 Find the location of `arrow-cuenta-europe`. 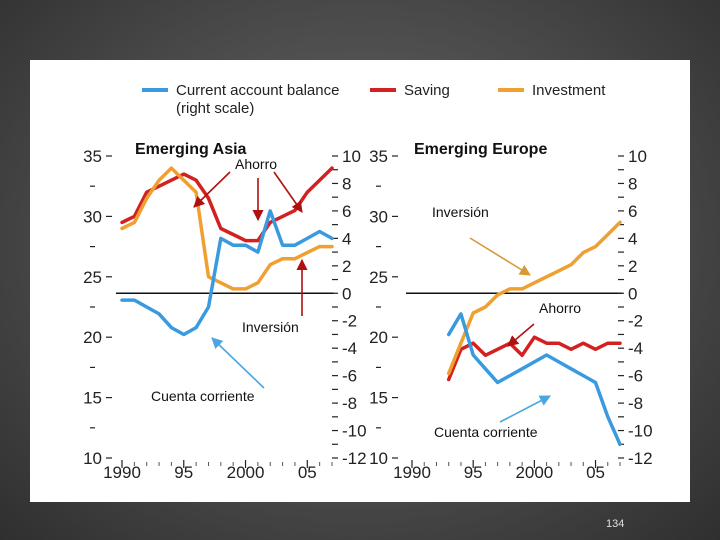

arrow-cuenta-europe is located at coordinates (525, 409).